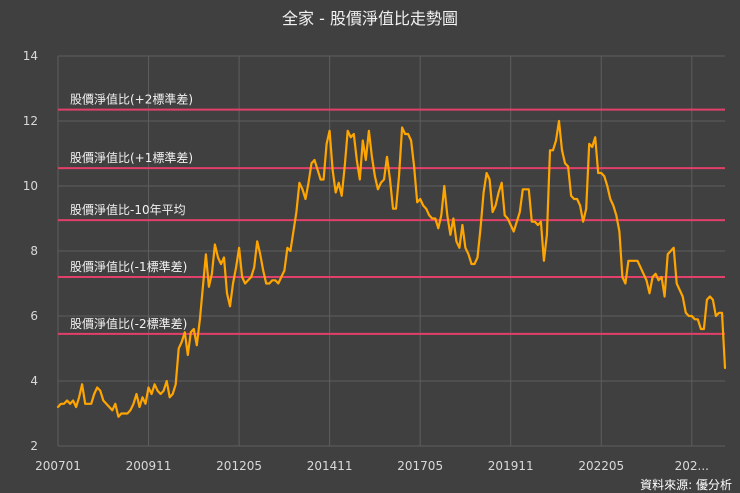 Image resolution: width=740 pixels, height=493 pixels. I want to click on y-tick-label: 4, so click(34, 381).